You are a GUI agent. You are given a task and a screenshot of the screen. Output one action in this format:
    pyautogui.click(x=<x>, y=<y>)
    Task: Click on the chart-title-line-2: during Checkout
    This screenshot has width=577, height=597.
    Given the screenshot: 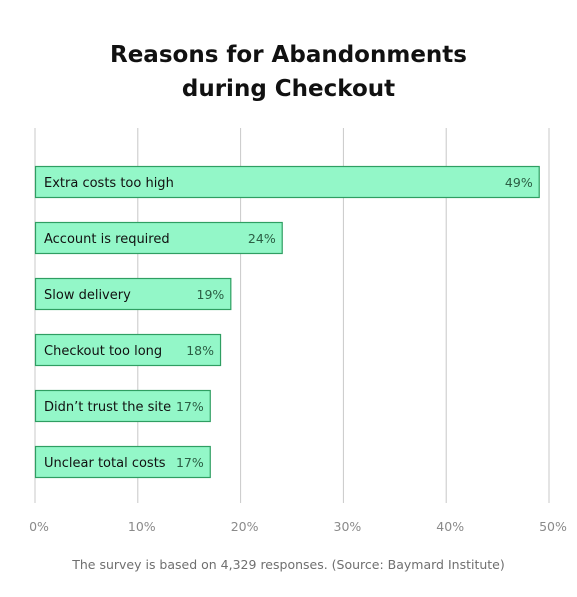 What is the action you would take?
    pyautogui.click(x=288, y=89)
    